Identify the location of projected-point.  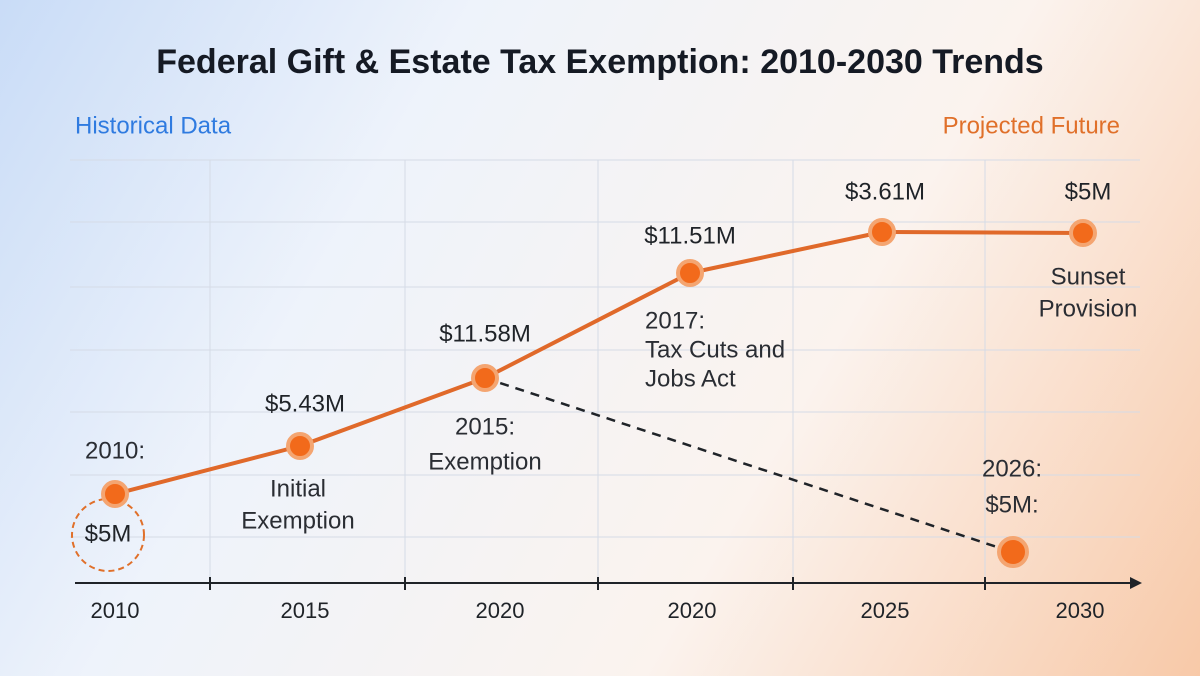
(1013, 552).